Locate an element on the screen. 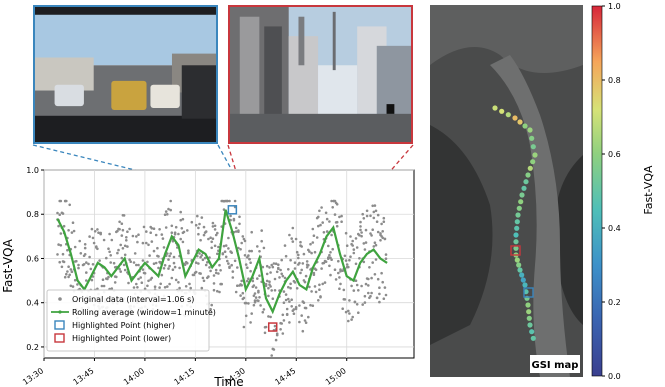  legend-lower-label: Highlighted Point (lower) is located at coordinates (121, 338).